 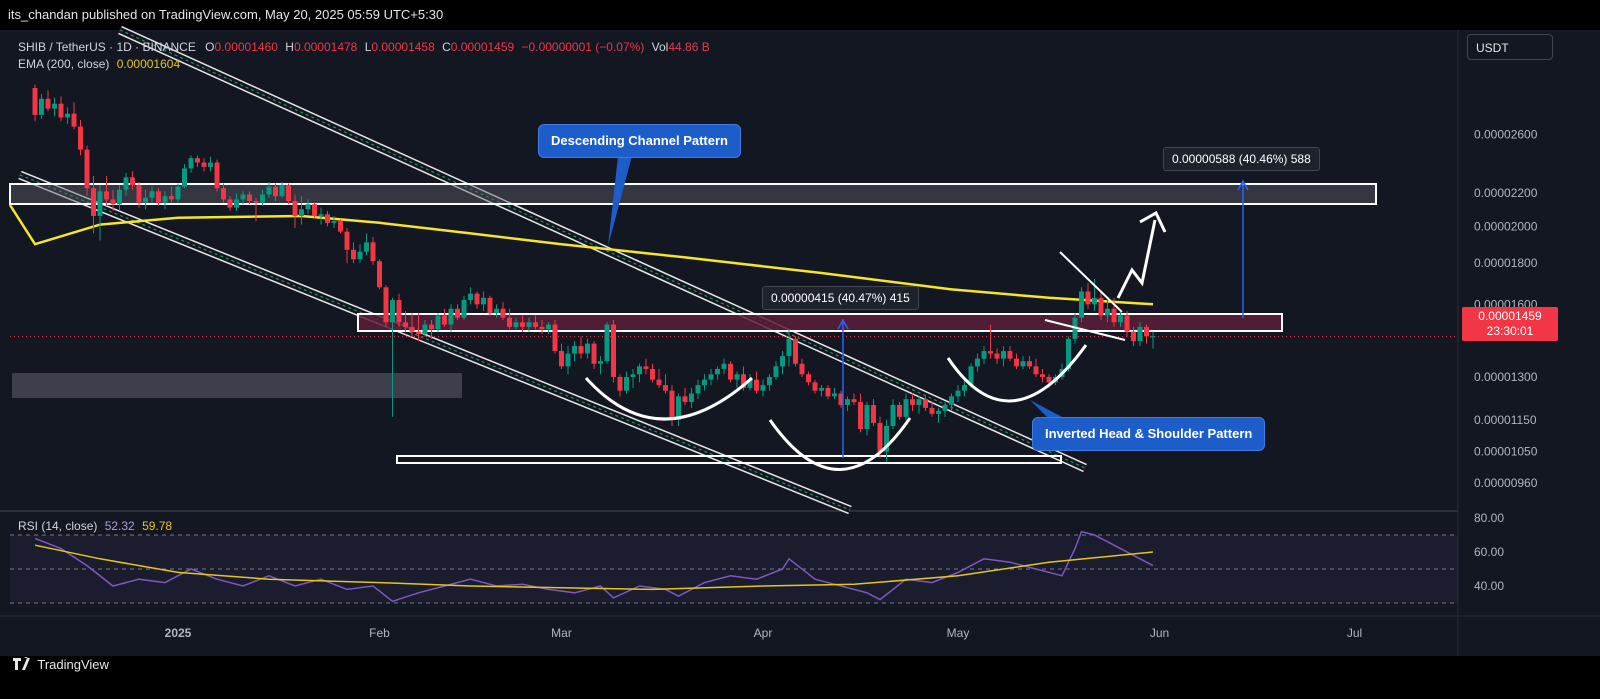 I want to click on rsi-tick-label: 60.00, so click(x=1489, y=552).